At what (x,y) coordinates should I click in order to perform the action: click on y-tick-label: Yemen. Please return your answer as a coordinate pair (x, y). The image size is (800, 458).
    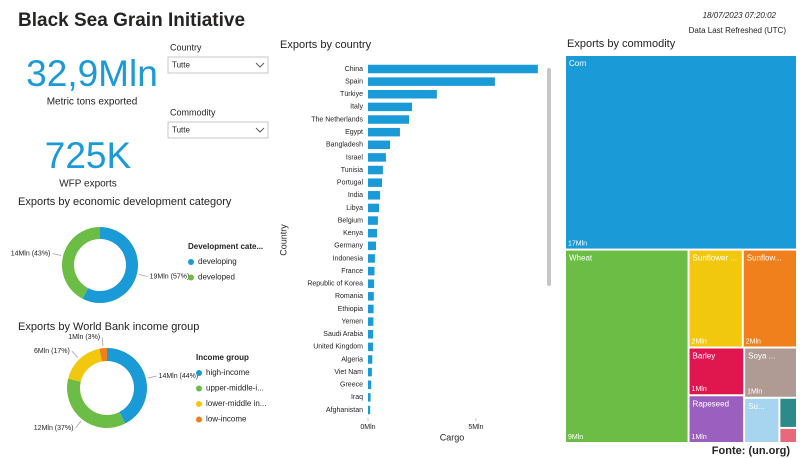
    Looking at the image, I should click on (352, 321).